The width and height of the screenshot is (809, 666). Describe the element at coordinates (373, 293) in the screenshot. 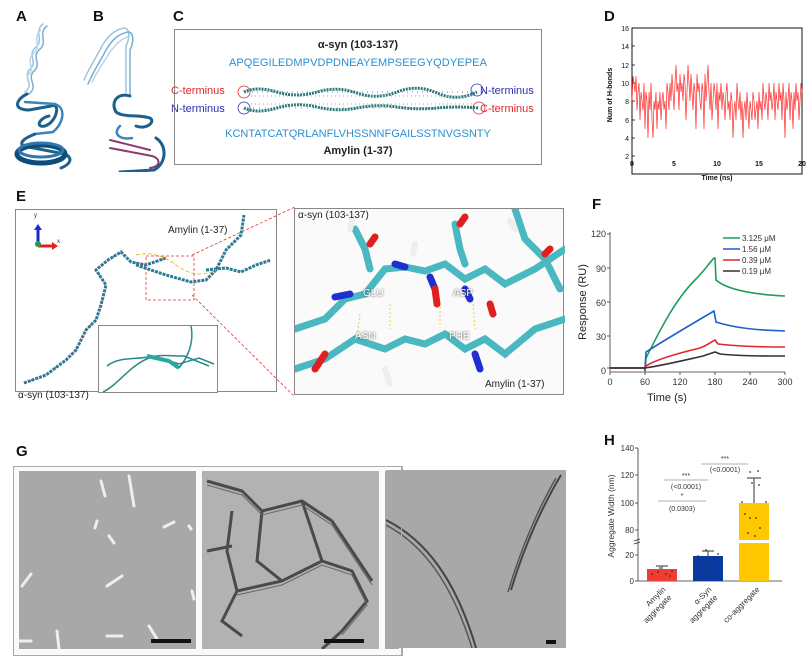

I see `residue-glu: GLU` at that location.